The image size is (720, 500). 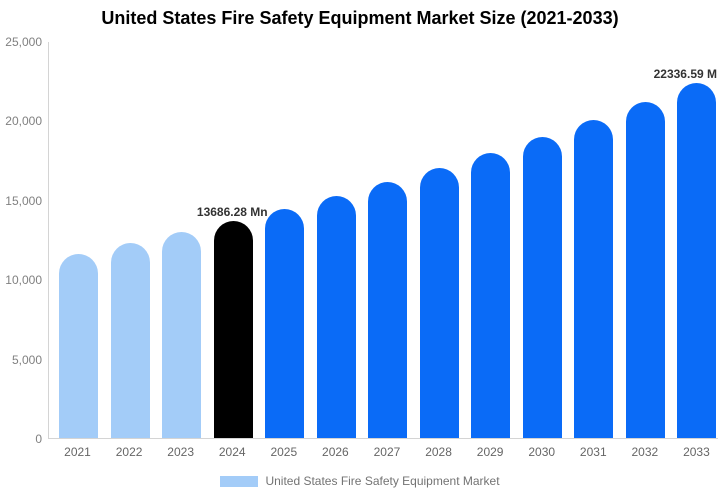 I want to click on y-tick-label: 5,000, so click(x=26, y=359).